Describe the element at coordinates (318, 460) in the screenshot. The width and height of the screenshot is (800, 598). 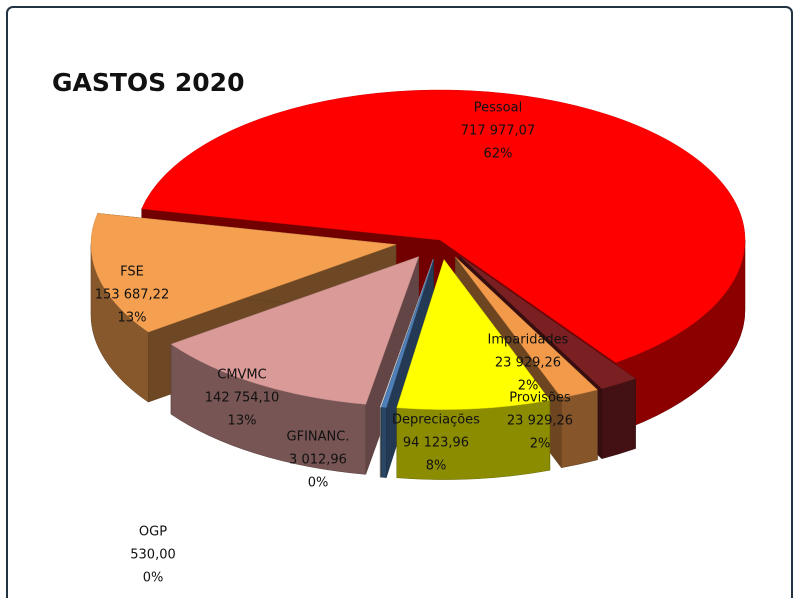
I see `slice-label-value: 3 012,96` at that location.